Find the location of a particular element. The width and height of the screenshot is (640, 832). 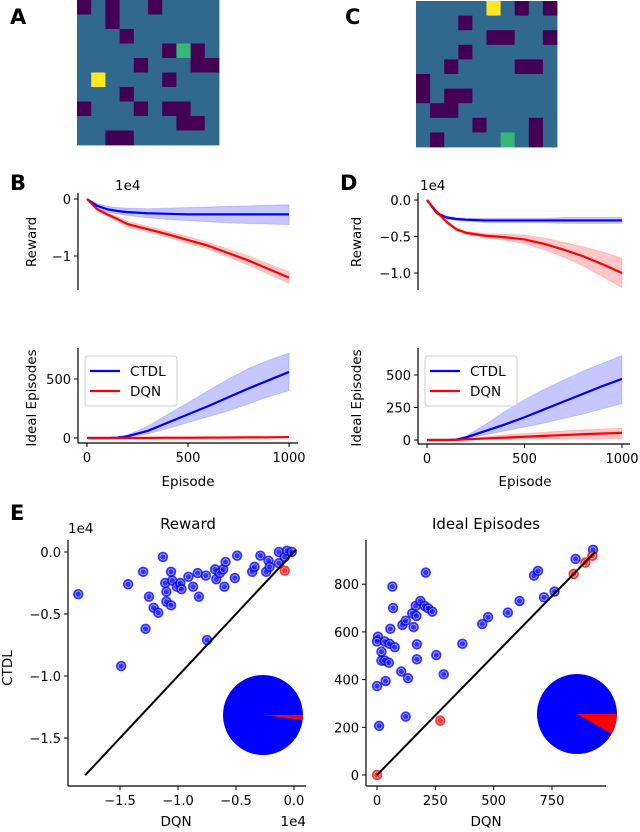

x-tick-label: 1000 is located at coordinates (621, 459).